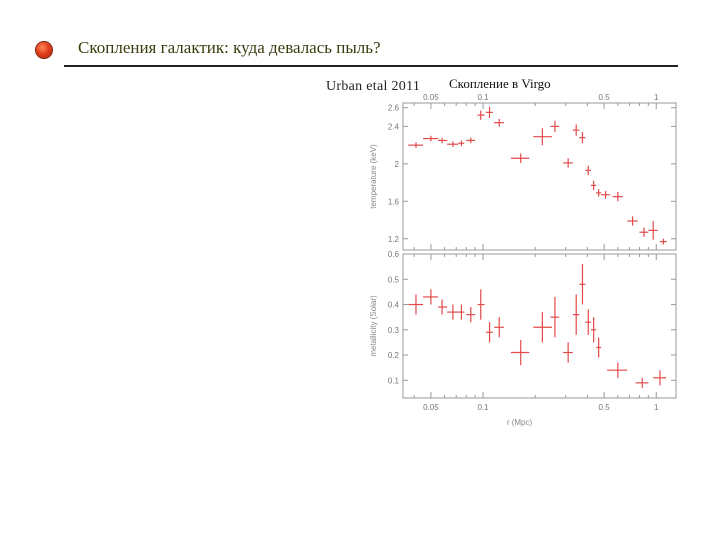 The image size is (720, 540). Describe the element at coordinates (605, 407) in the screenshot. I see `x-tick-label: 0.5` at that location.